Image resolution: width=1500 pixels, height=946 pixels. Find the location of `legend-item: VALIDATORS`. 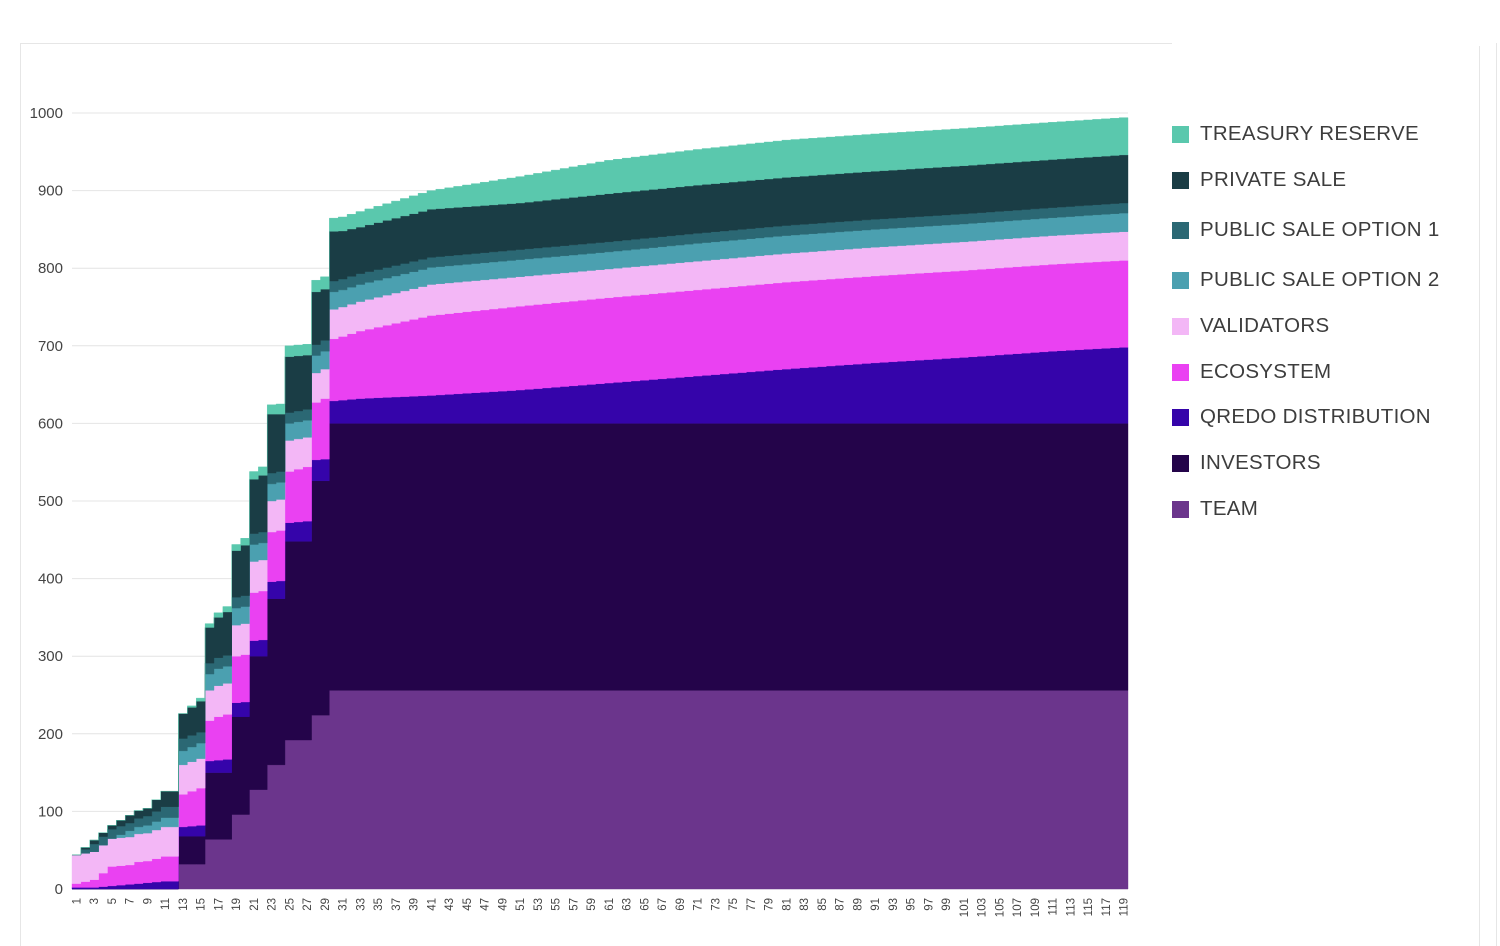

legend-item: VALIDATORS is located at coordinates (1250, 326).